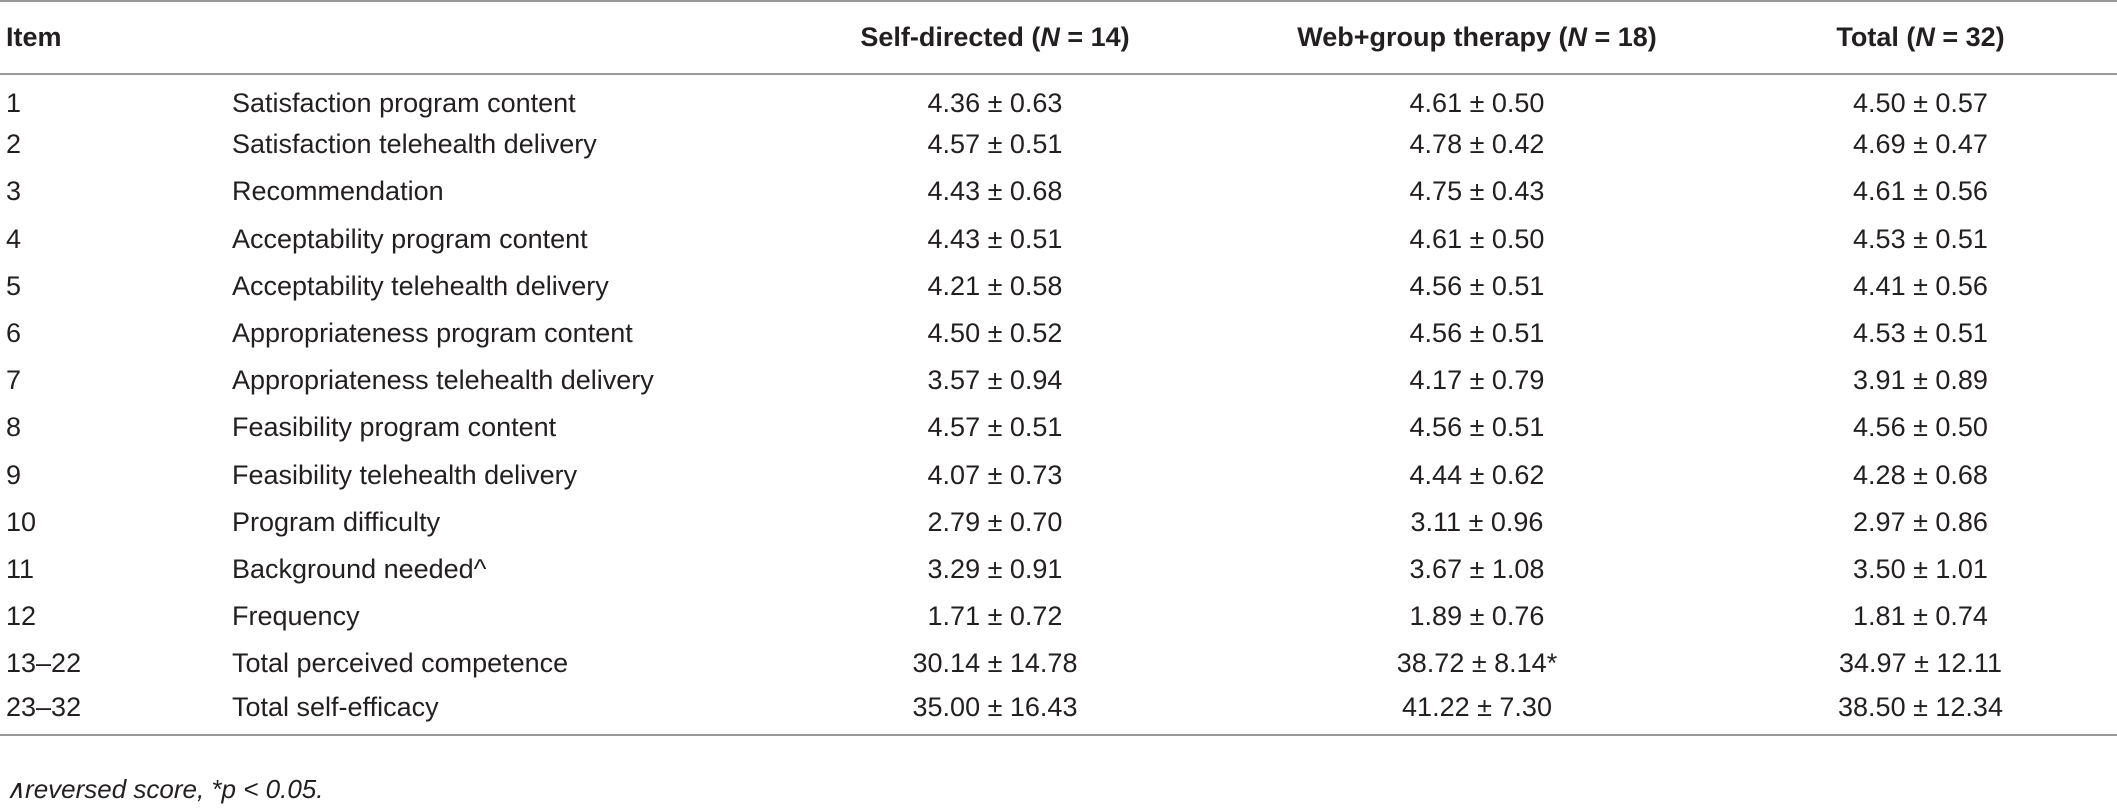 The width and height of the screenshot is (2117, 812). What do you see at coordinates (995, 568) in the screenshot?
I see `self-directed-value: 3.29 ± 0.91` at bounding box center [995, 568].